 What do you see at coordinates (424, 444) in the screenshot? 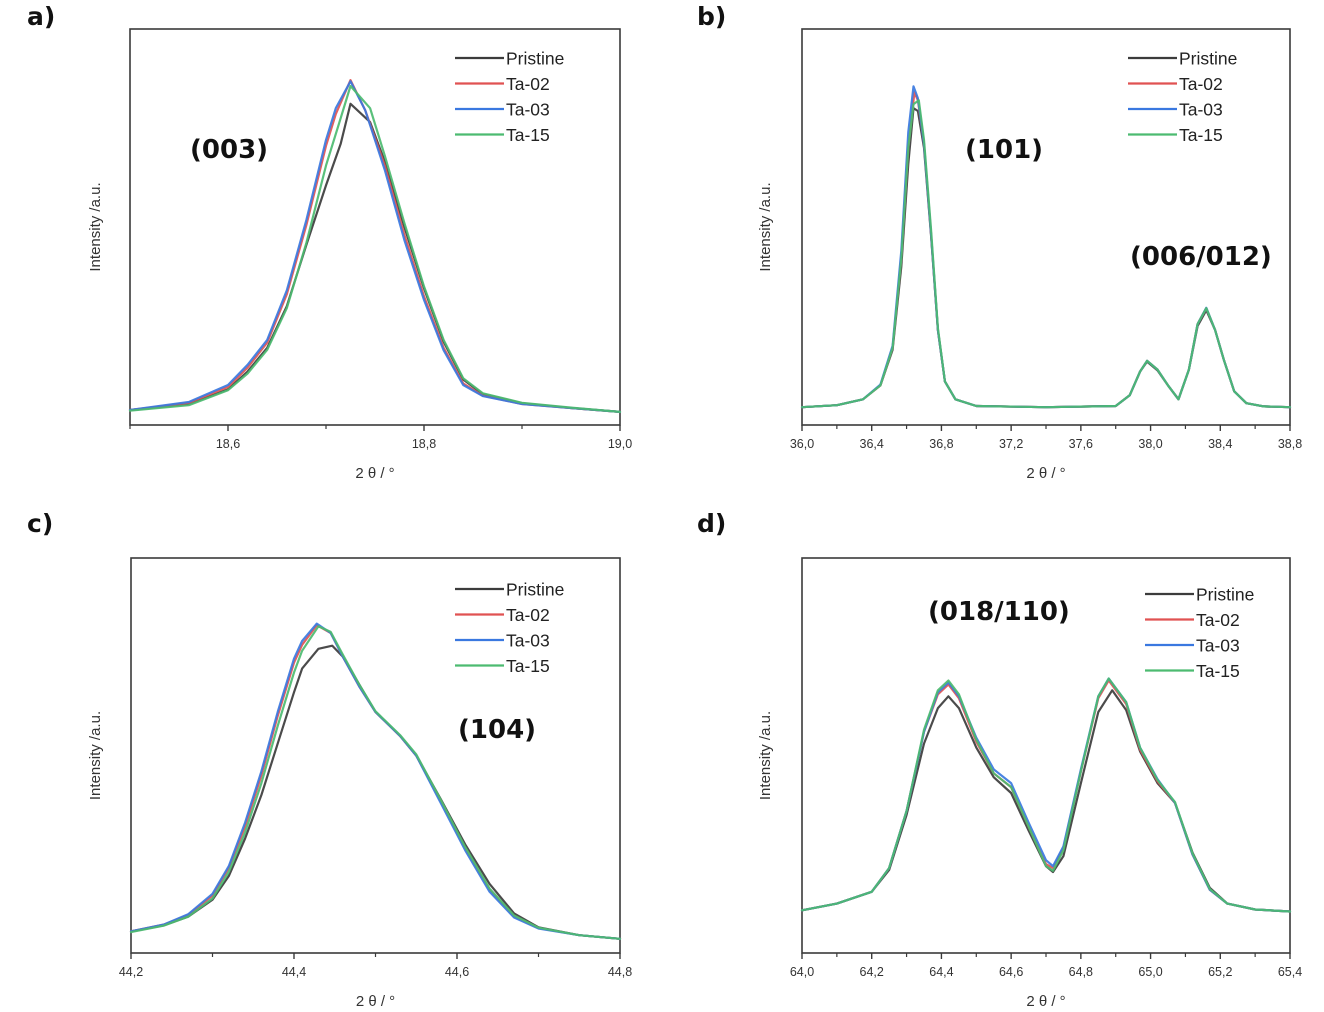
I see `x-tick-label: 18,8` at bounding box center [424, 444].